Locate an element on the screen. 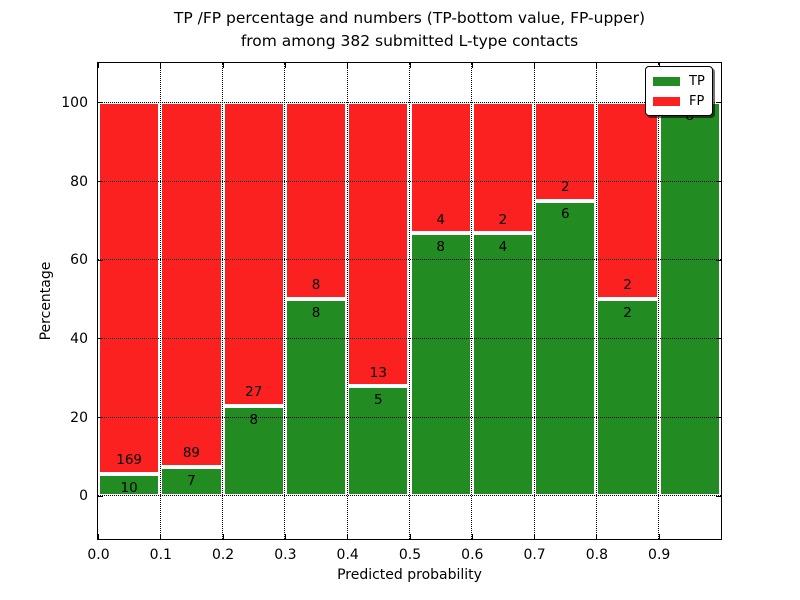 The width and height of the screenshot is (800, 600). chart-title-line2: from among 382 submitted L-type contacts is located at coordinates (409, 41).